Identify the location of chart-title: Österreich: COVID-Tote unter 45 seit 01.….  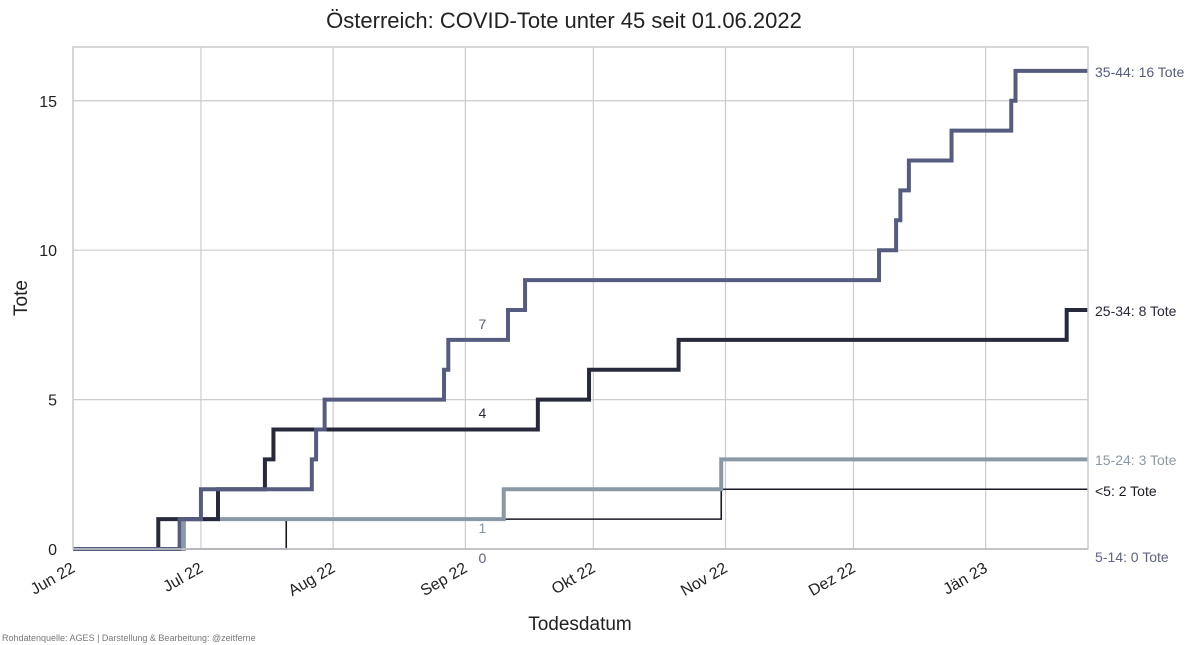
(564, 20).